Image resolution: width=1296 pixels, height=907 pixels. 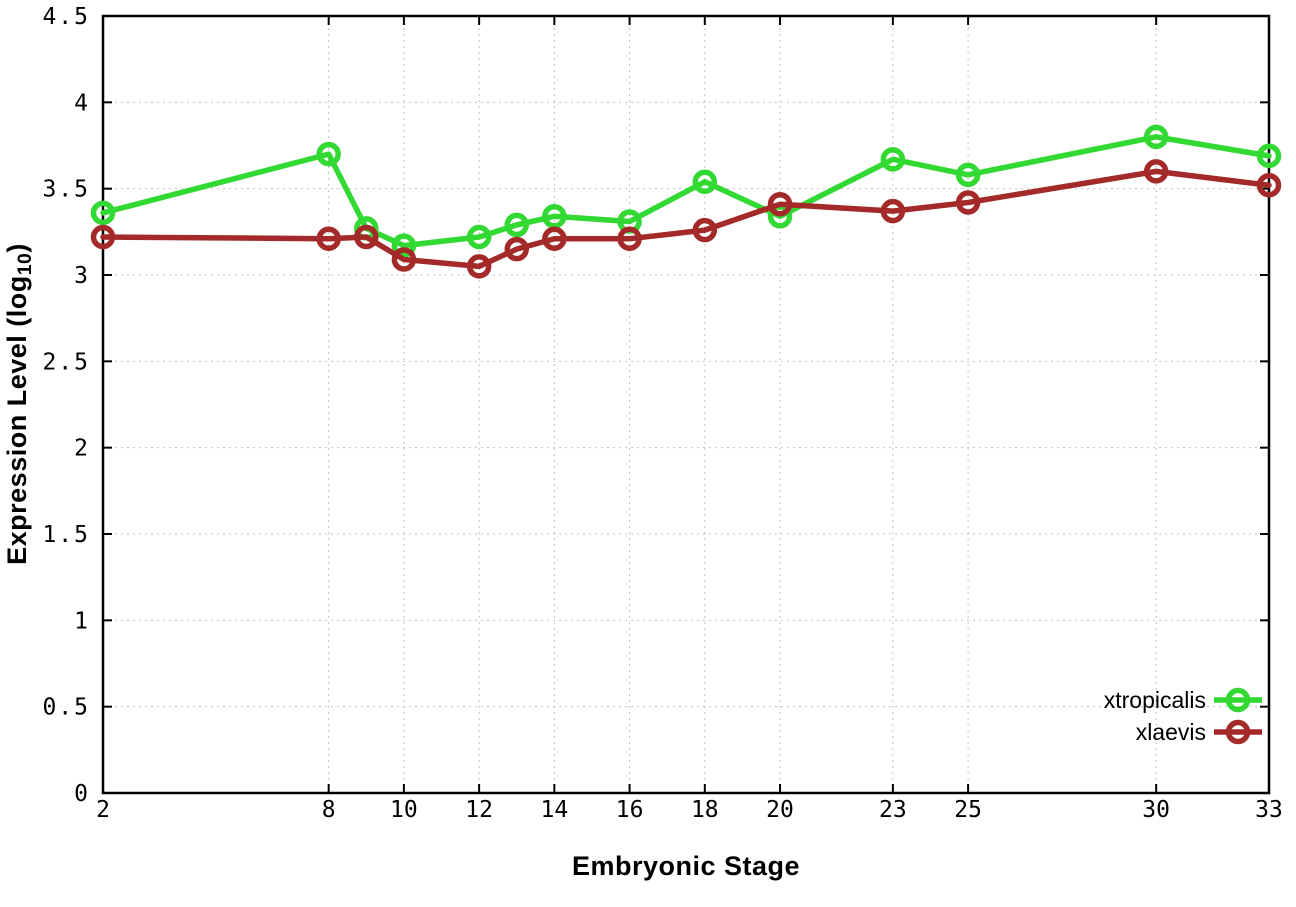 What do you see at coordinates (968, 810) in the screenshot?
I see `x-tick-label: 25` at bounding box center [968, 810].